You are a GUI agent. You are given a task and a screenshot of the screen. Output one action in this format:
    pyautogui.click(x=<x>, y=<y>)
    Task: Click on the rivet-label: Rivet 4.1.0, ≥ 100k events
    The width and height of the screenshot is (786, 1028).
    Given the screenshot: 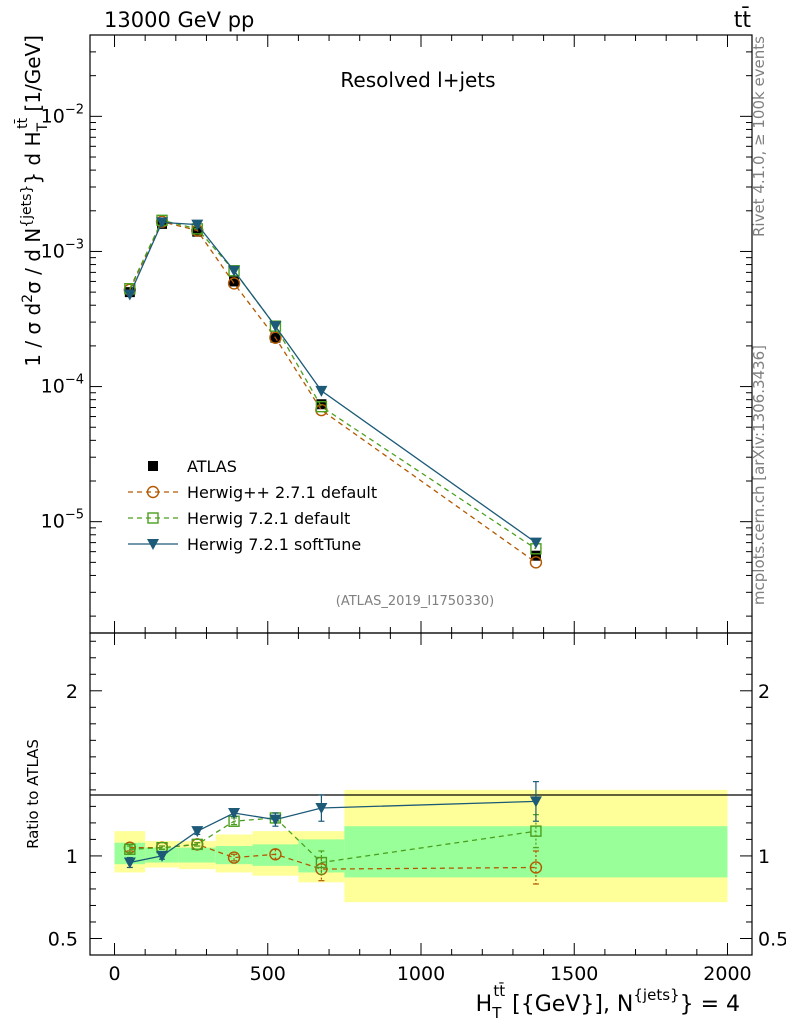 What is the action you would take?
    pyautogui.click(x=759, y=136)
    